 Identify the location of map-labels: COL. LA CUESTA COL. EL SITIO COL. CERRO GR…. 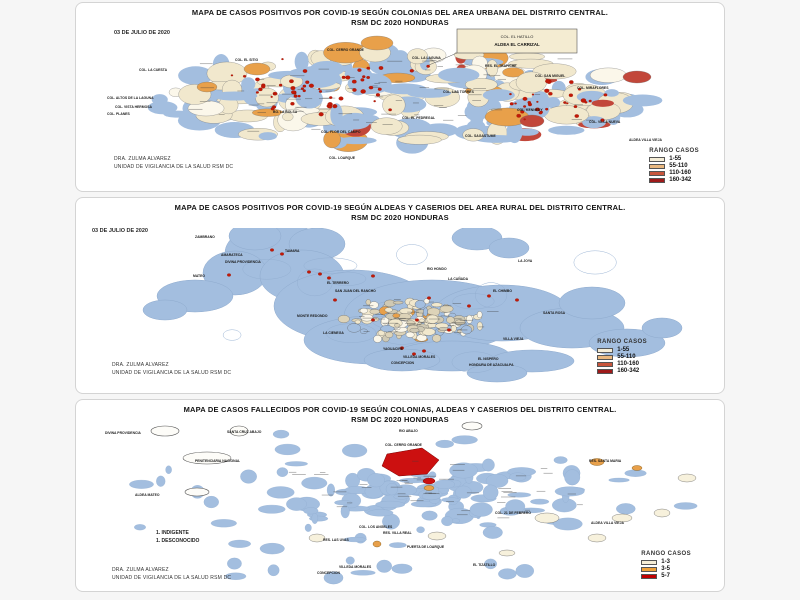
(384, 104).